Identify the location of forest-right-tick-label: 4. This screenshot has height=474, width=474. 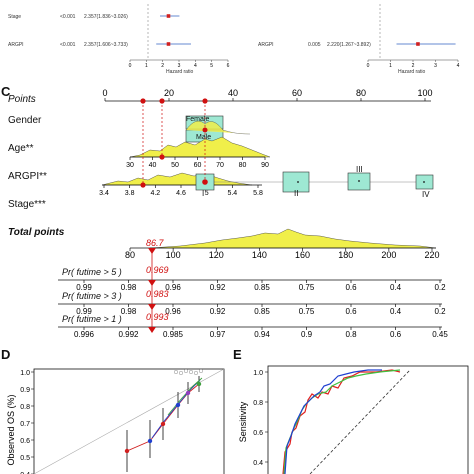
(458, 66).